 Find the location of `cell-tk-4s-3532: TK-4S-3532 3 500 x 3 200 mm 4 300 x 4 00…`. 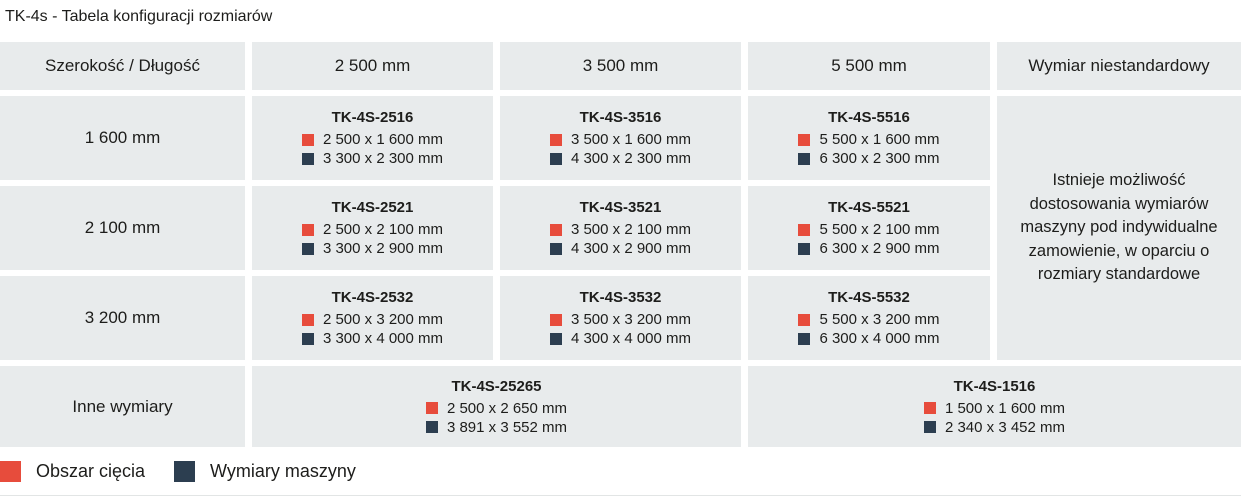

cell-tk-4s-3532: TK-4S-3532 3 500 x 3 200 mm 4 300 x 4 00… is located at coordinates (620, 318).